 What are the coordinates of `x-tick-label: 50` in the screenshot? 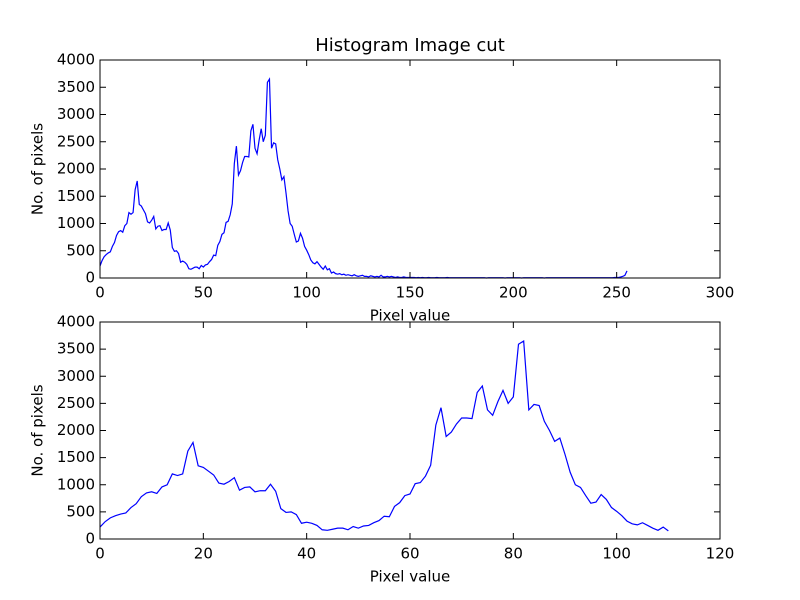 It's located at (203, 293).